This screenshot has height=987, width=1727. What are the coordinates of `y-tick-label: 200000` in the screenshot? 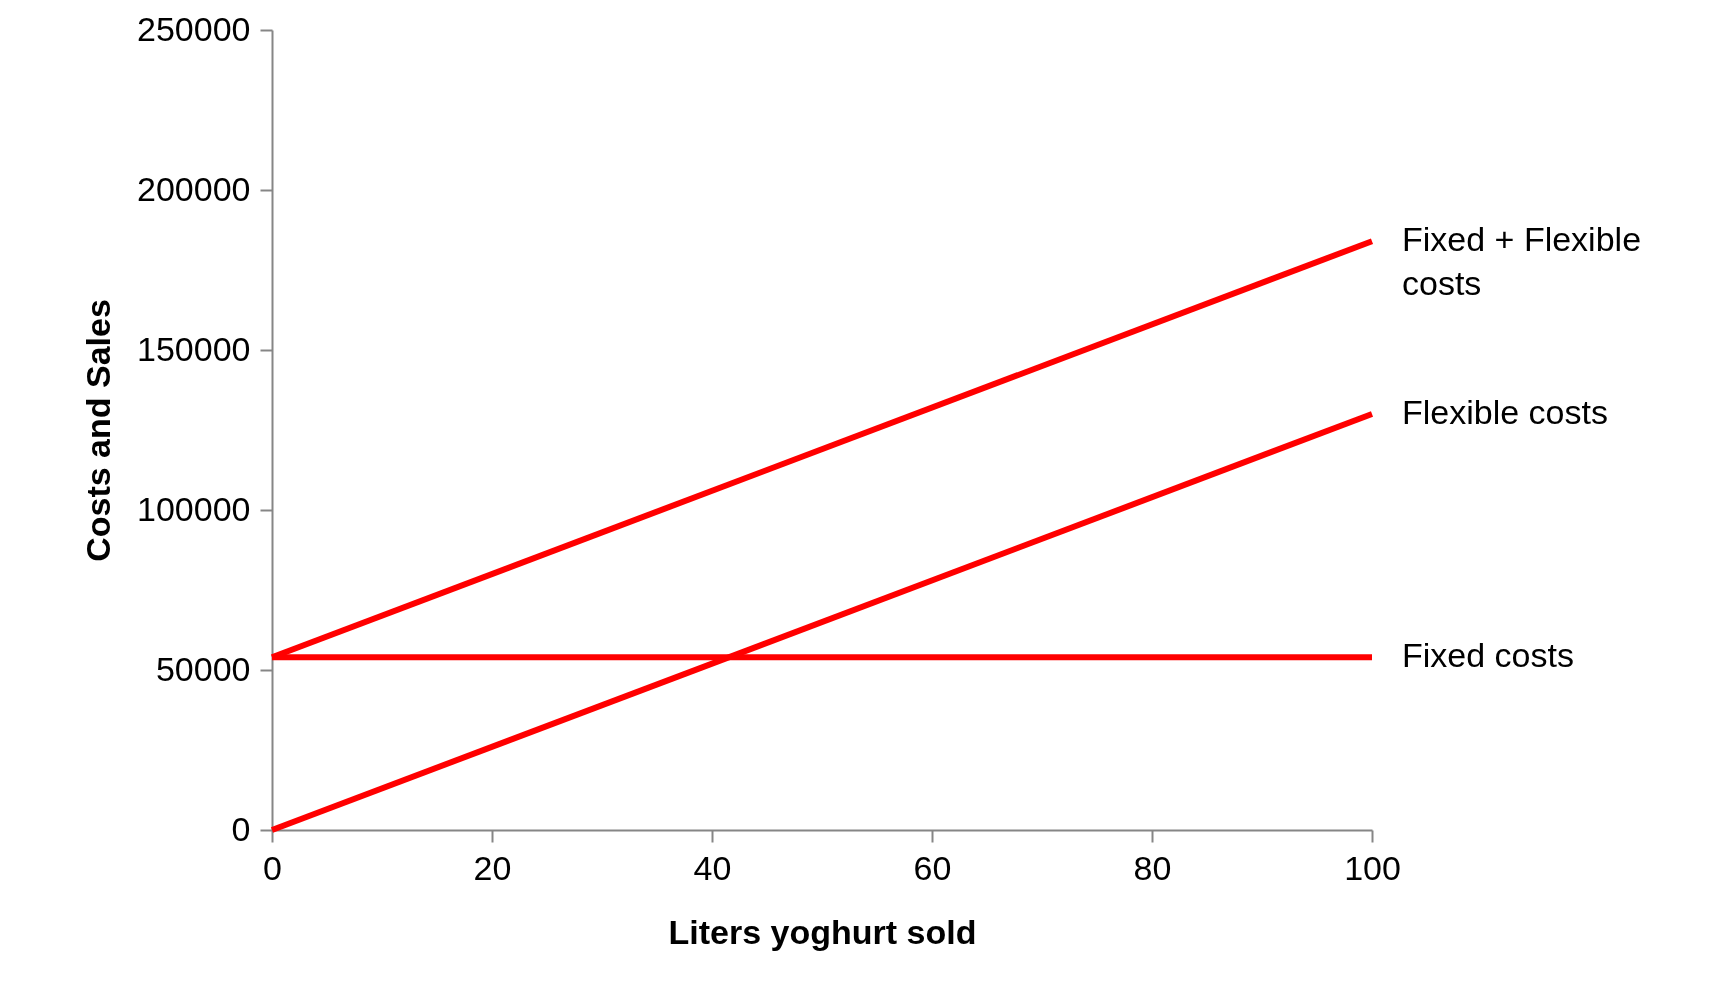 It's located at (194, 188).